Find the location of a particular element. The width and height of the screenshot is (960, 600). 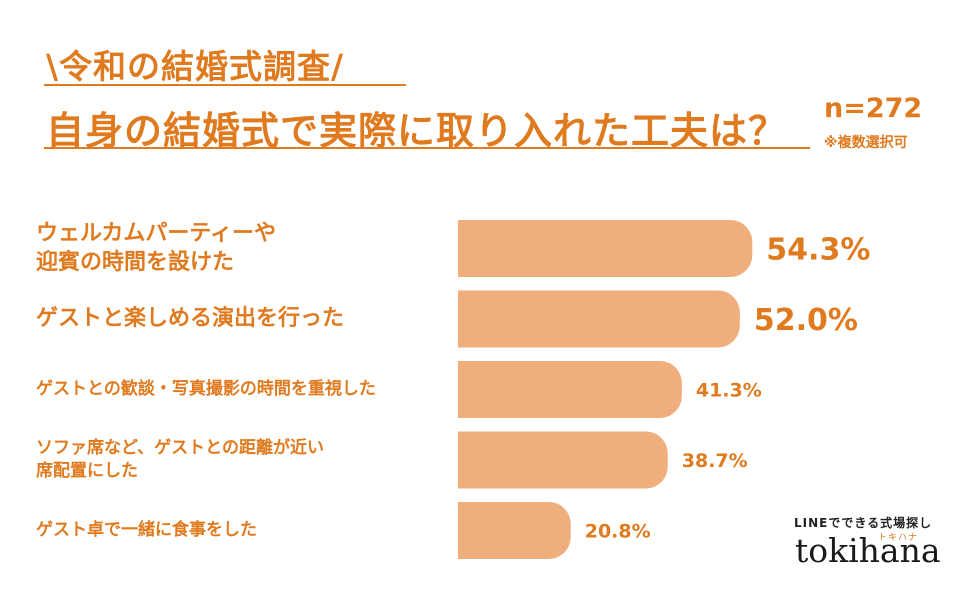

category-label-line: 迎賓の時間を設けた is located at coordinates (135, 263).